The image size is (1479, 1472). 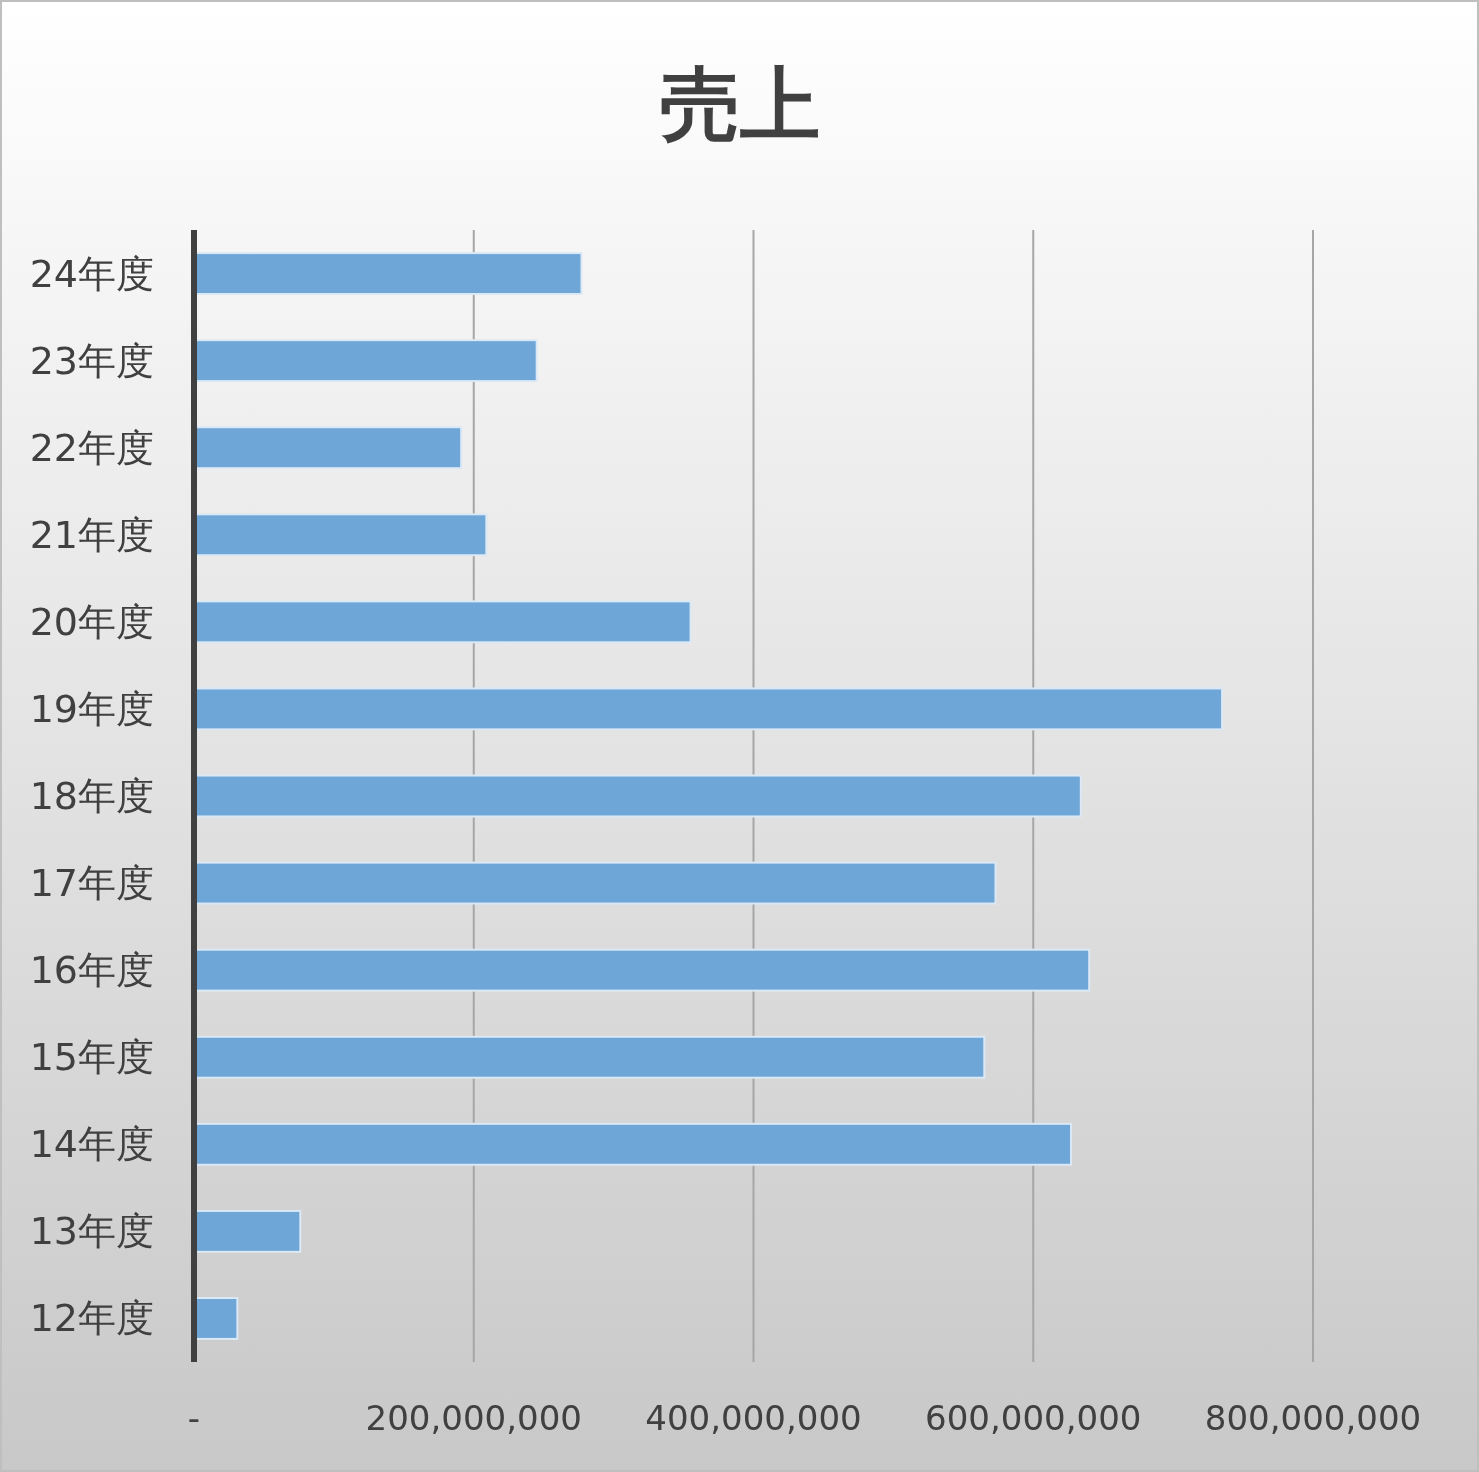 What do you see at coordinates (91, 796) in the screenshot?
I see `y-tick-label: 18年度` at bounding box center [91, 796].